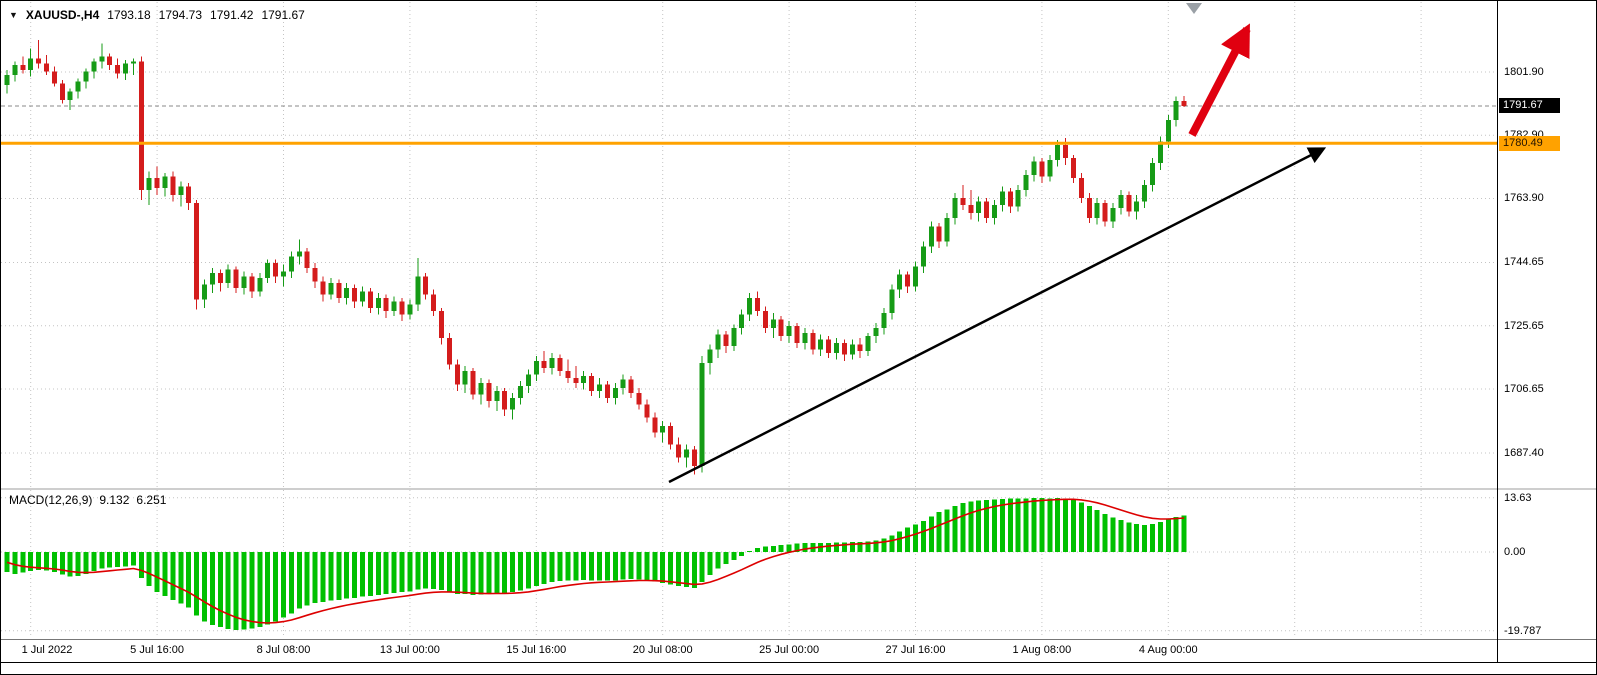 The height and width of the screenshot is (675, 1597). I want to click on time-axis-label: 1 Aug 08:00, so click(1042, 650).